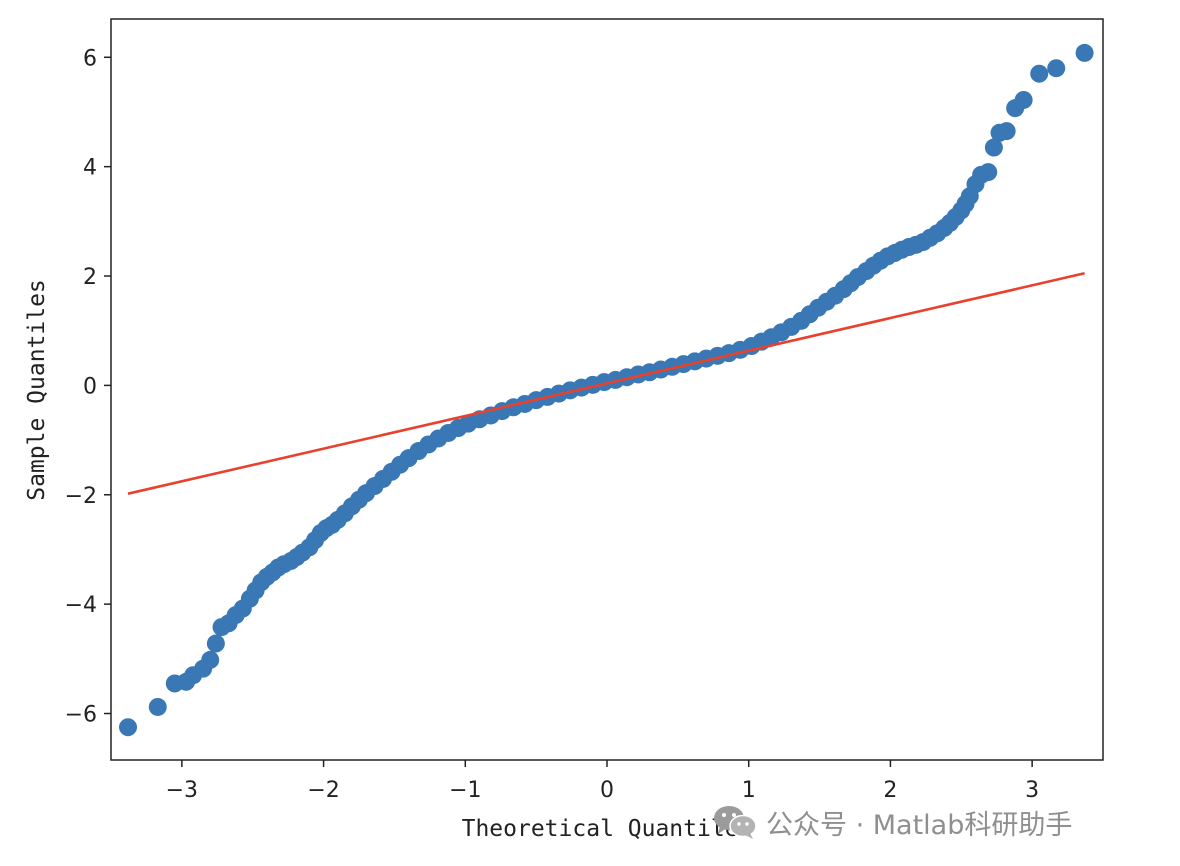 The image size is (1180, 866). Describe the element at coordinates (81, 496) in the screenshot. I see `y-tick-label: −2` at that location.